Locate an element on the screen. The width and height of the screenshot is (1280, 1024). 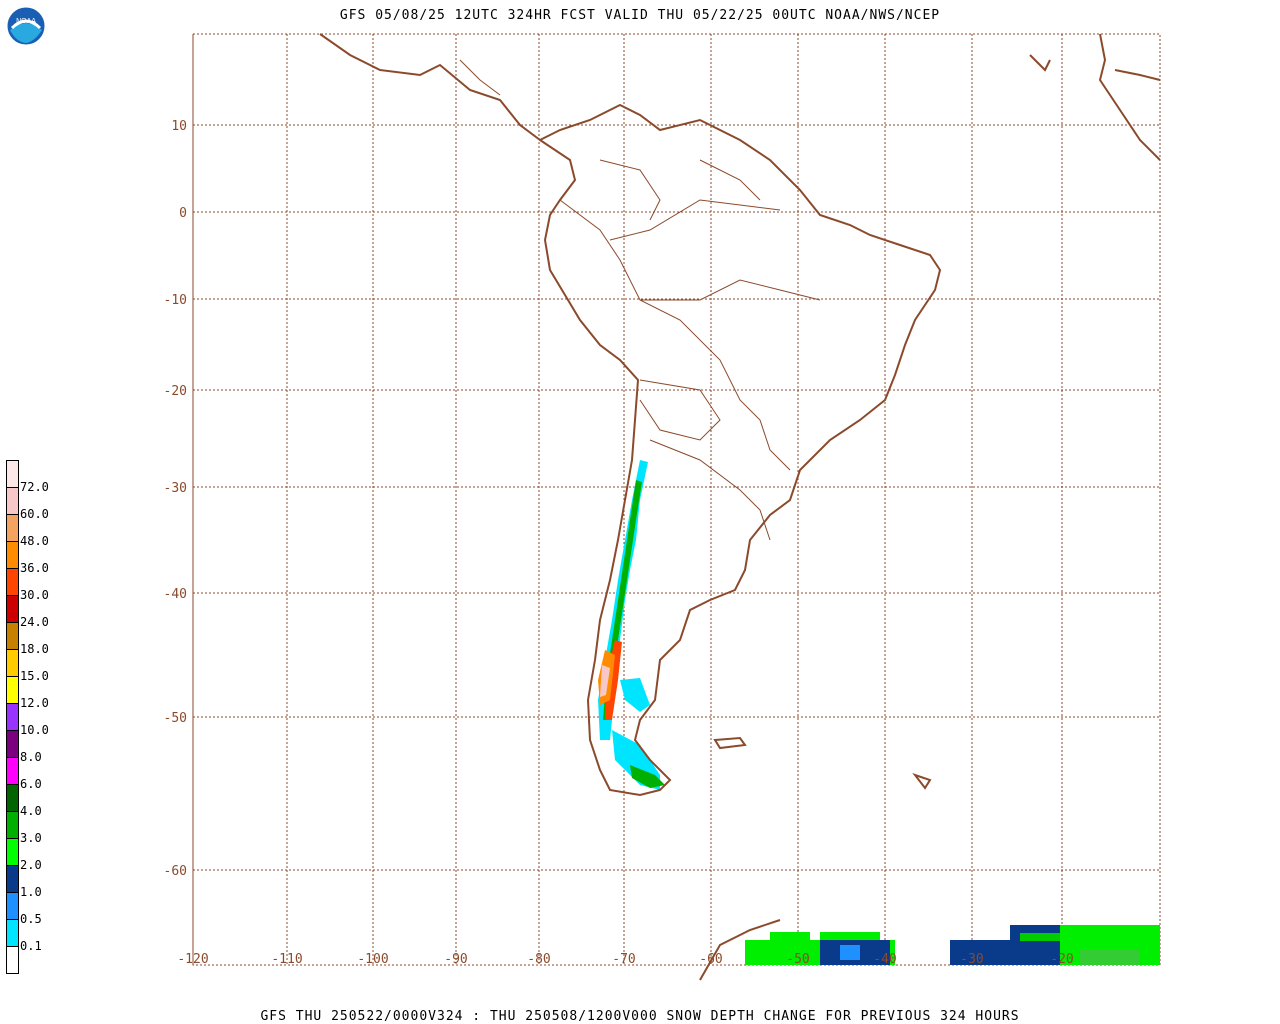
legend-label: 36.0 is located at coordinates (34, 568).